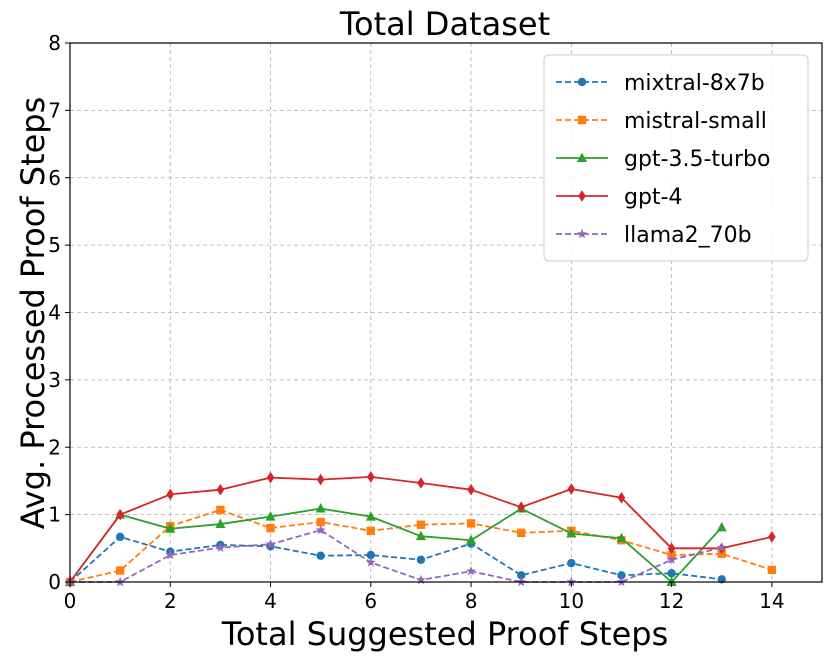 This screenshot has width=830, height=660. I want to click on legend-item-mixtral-8x7b: mixtral-8x7b, so click(660, 83).